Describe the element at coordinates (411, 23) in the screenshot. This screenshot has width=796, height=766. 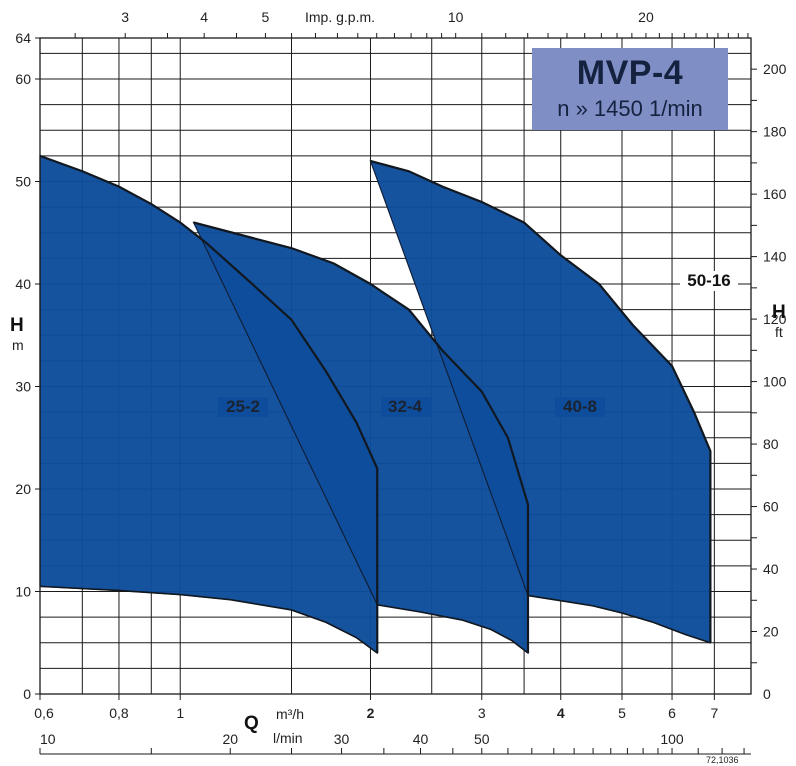
I see `top-axis-ticks-gpm: 3 4 5 10 20` at that location.